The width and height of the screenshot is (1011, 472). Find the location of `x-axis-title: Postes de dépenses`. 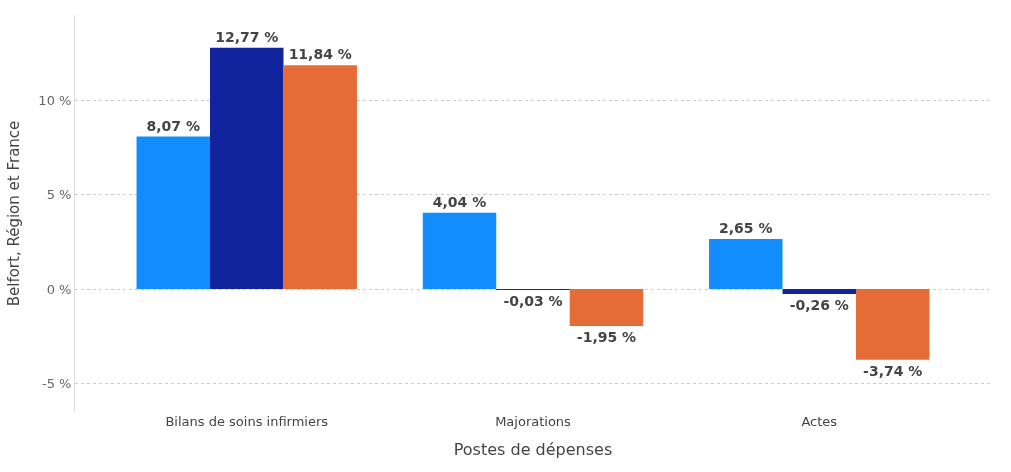

x-axis-title: Postes de dépenses is located at coordinates (533, 449).